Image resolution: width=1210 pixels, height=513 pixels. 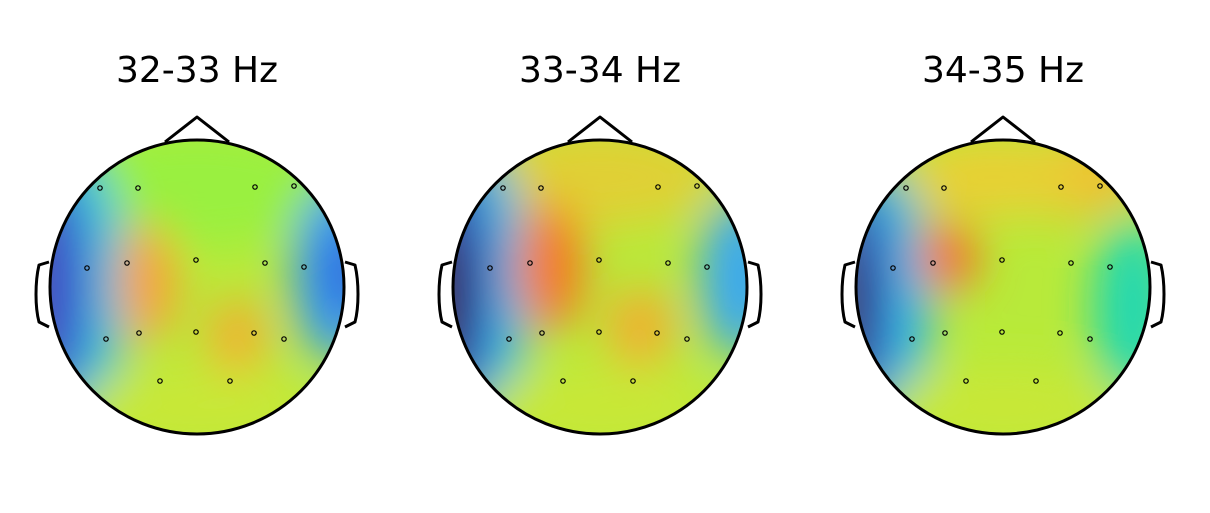 I want to click on panel-title: 32-33 Hz, so click(x=197, y=70).